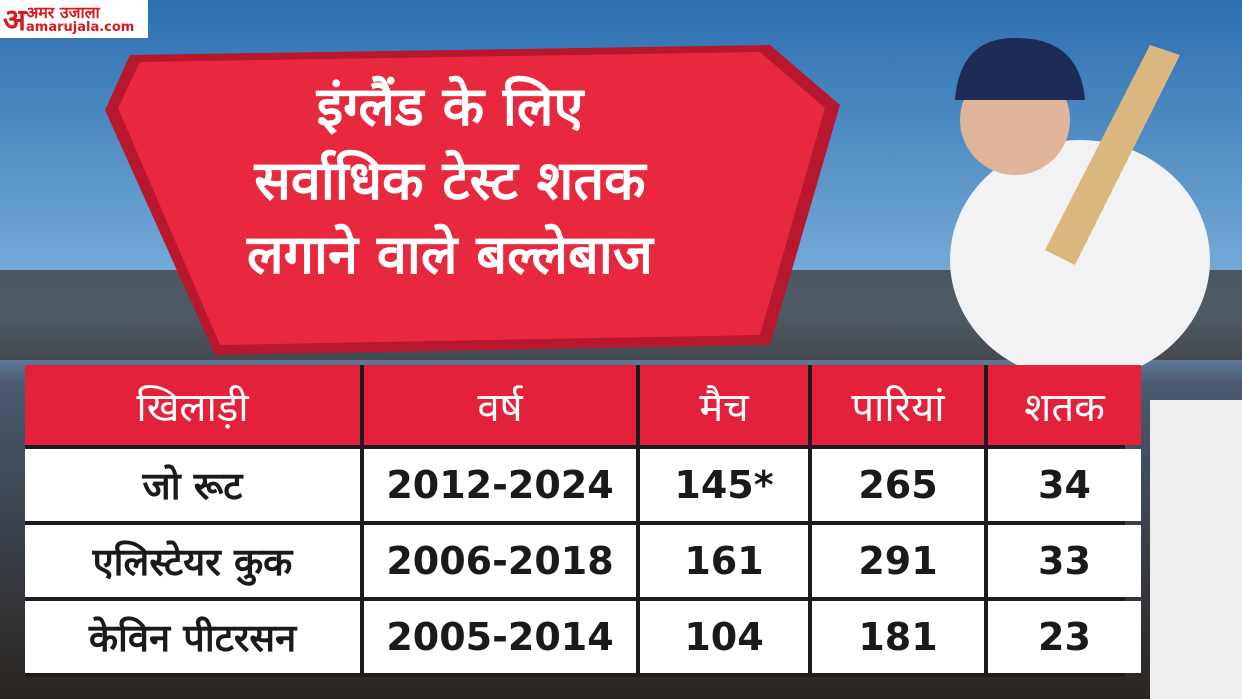 The image size is (1242, 699). I want to click on logo-name: अमर उजाला, so click(63, 12).